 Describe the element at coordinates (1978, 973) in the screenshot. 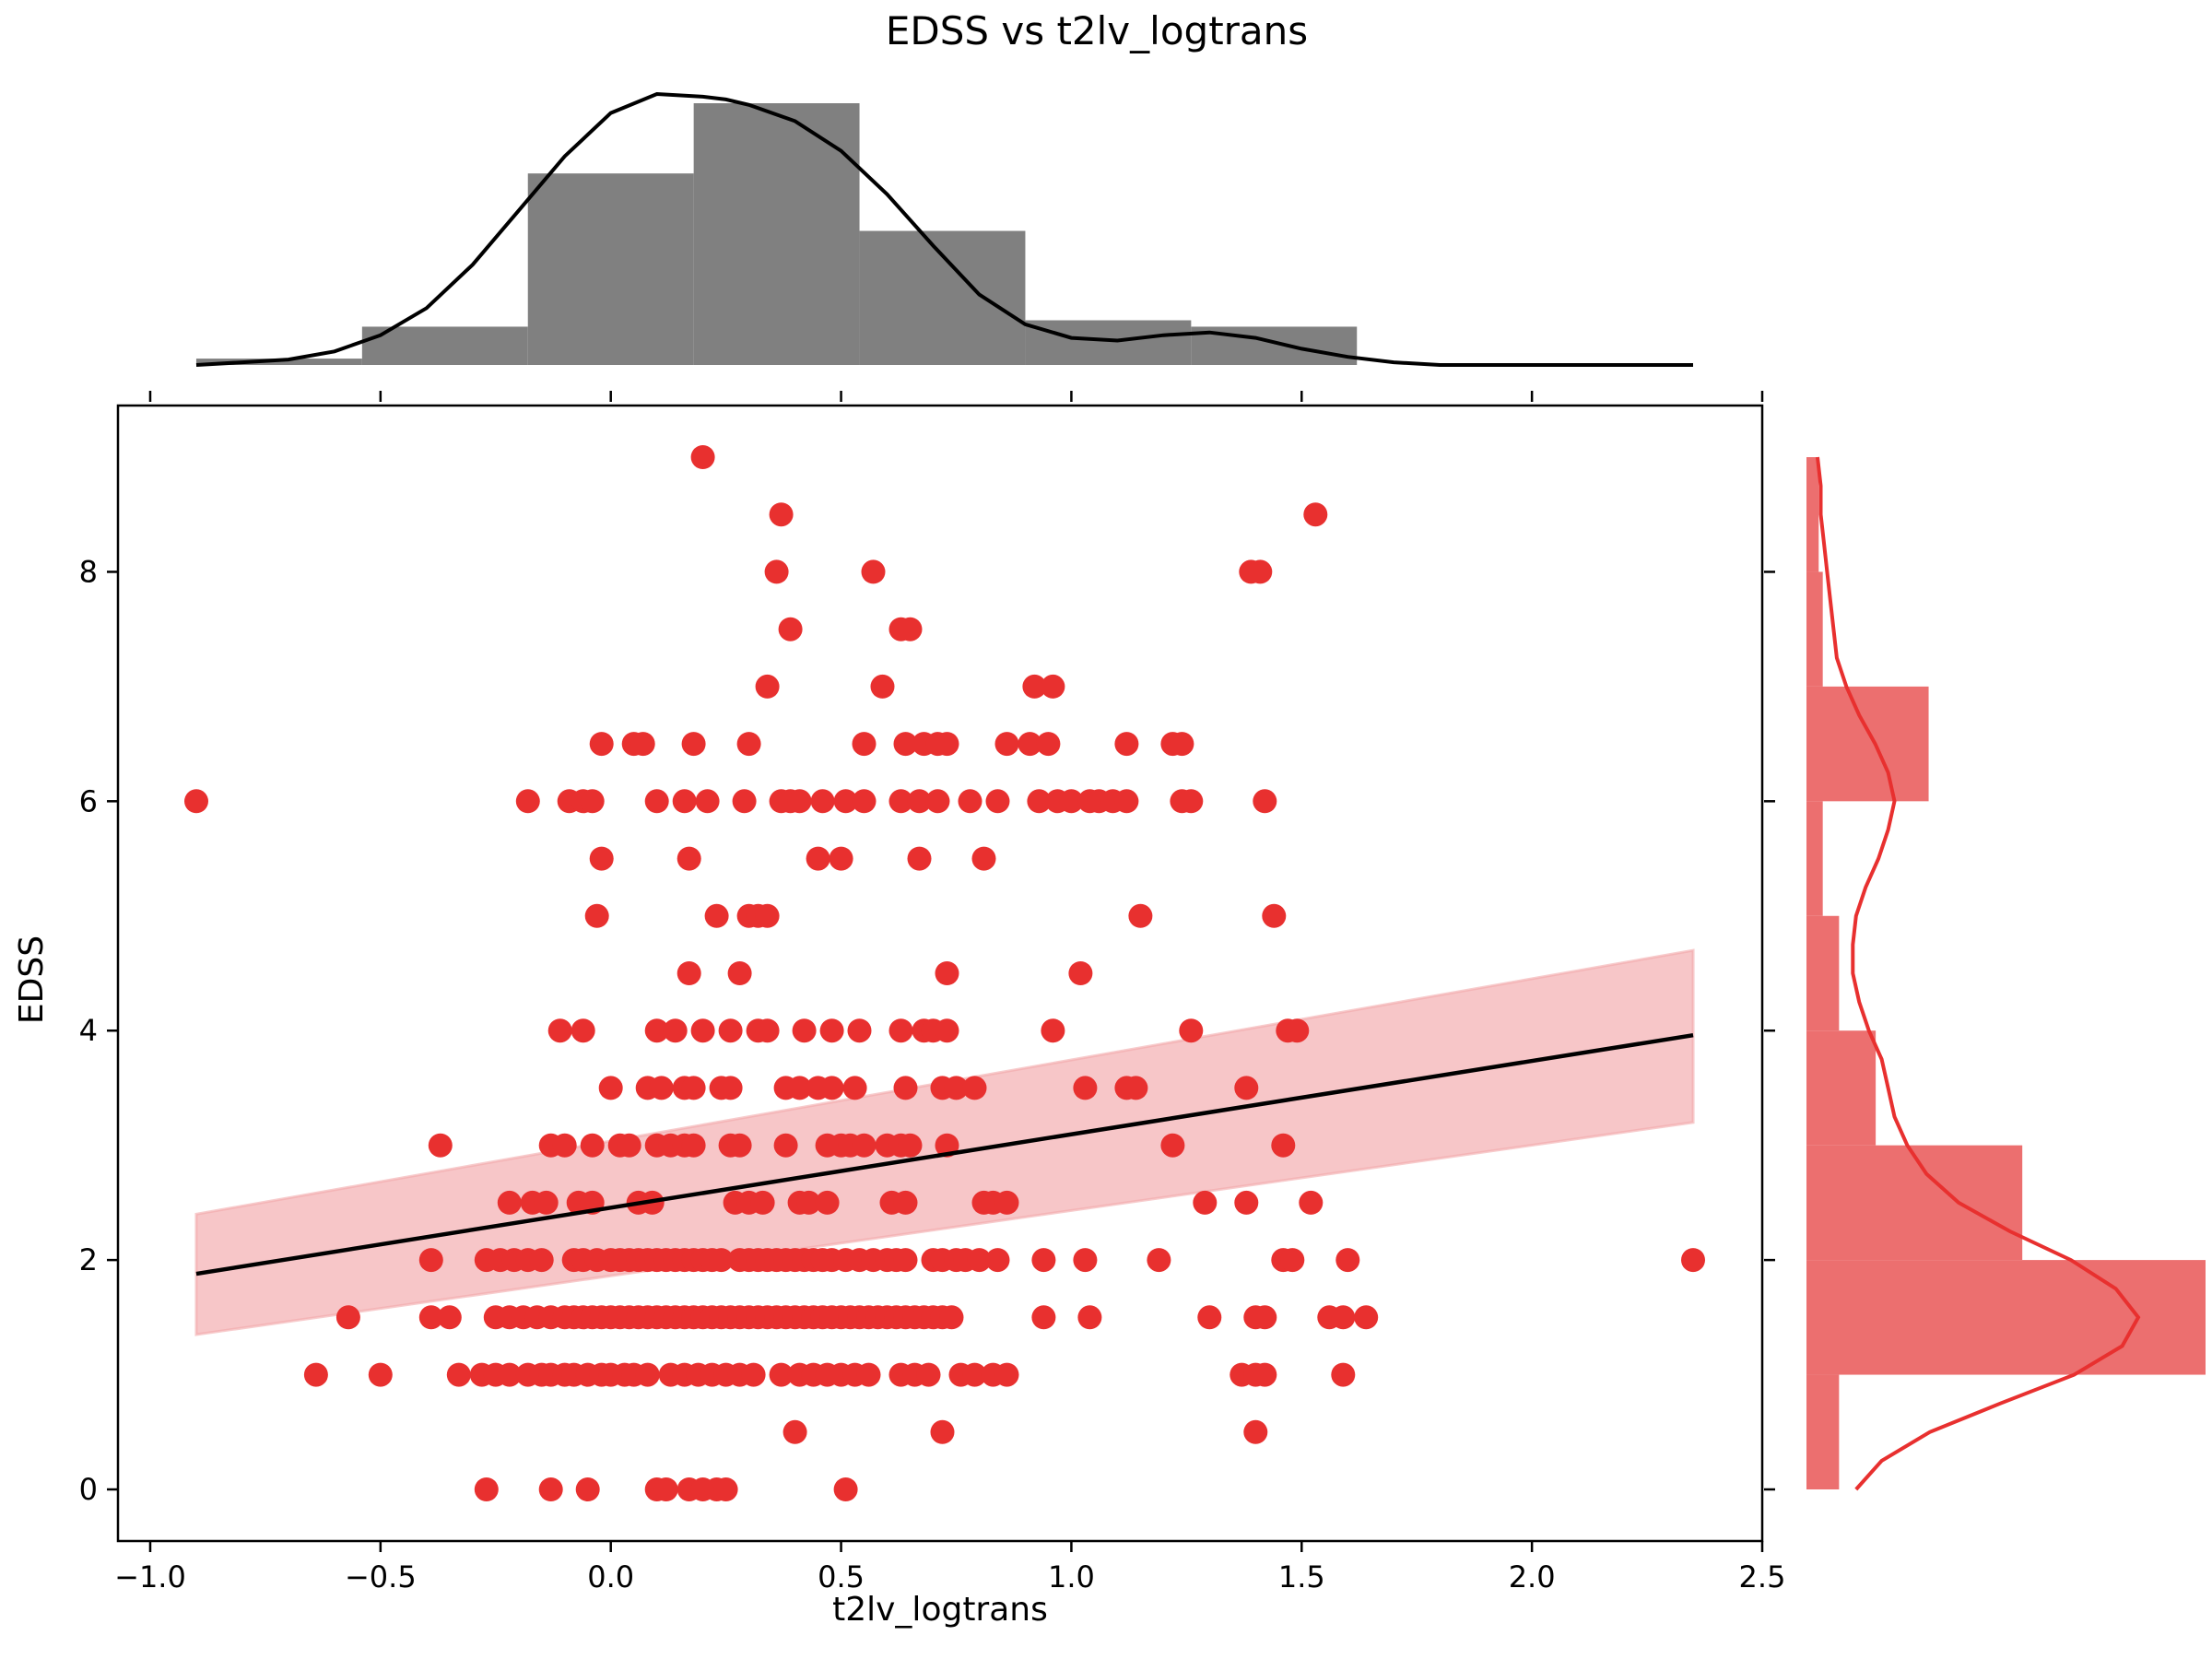

I see `y-kde-curve` at that location.